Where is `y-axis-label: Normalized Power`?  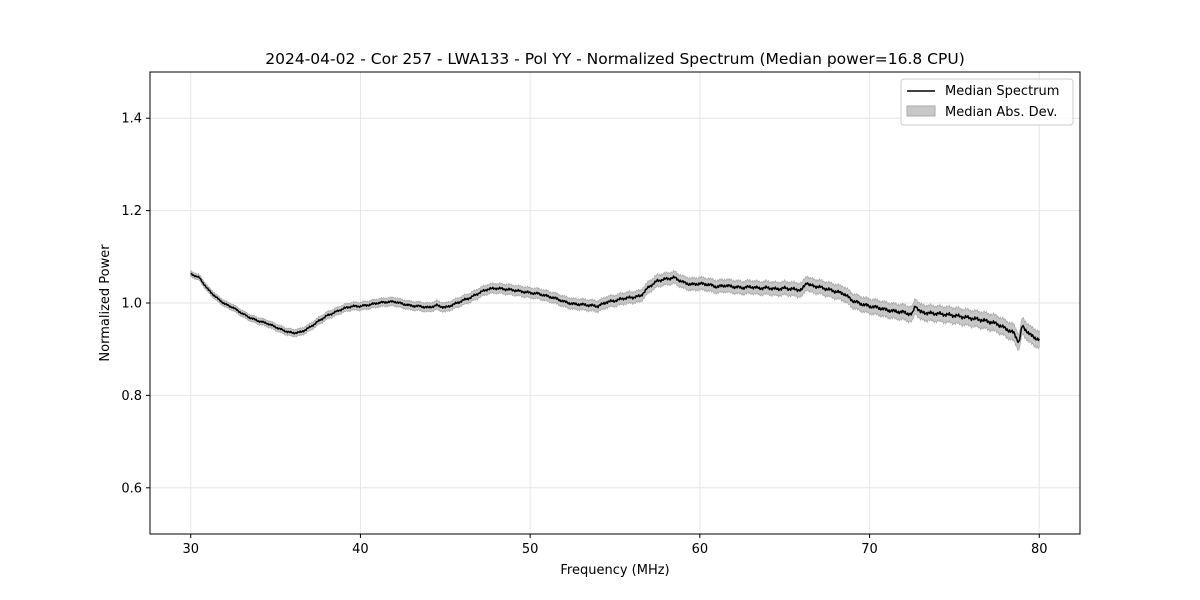 y-axis-label: Normalized Power is located at coordinates (105, 303).